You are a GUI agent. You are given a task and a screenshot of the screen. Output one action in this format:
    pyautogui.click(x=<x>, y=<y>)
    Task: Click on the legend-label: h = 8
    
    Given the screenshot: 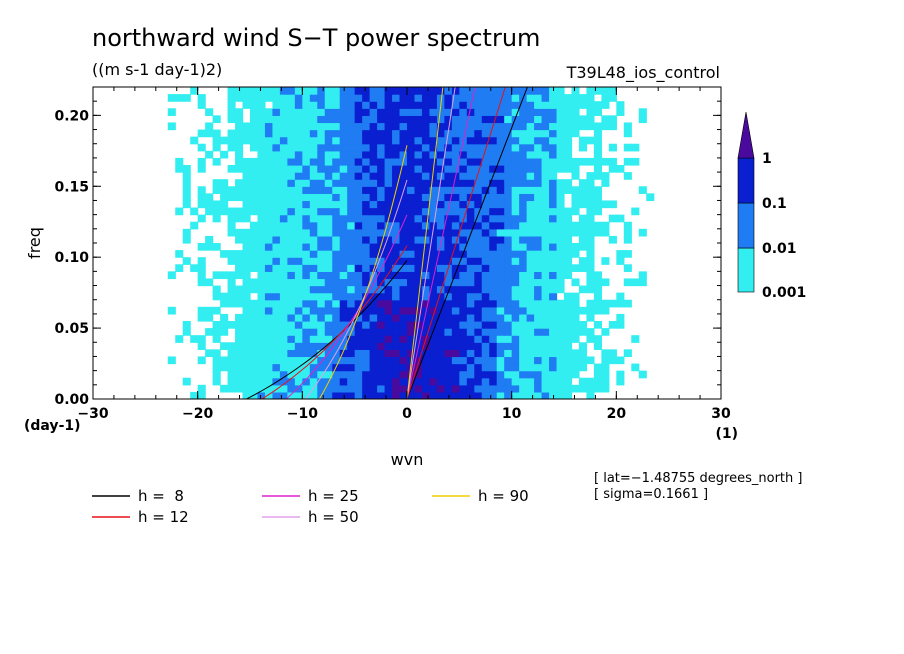 What is the action you would take?
    pyautogui.click(x=161, y=496)
    